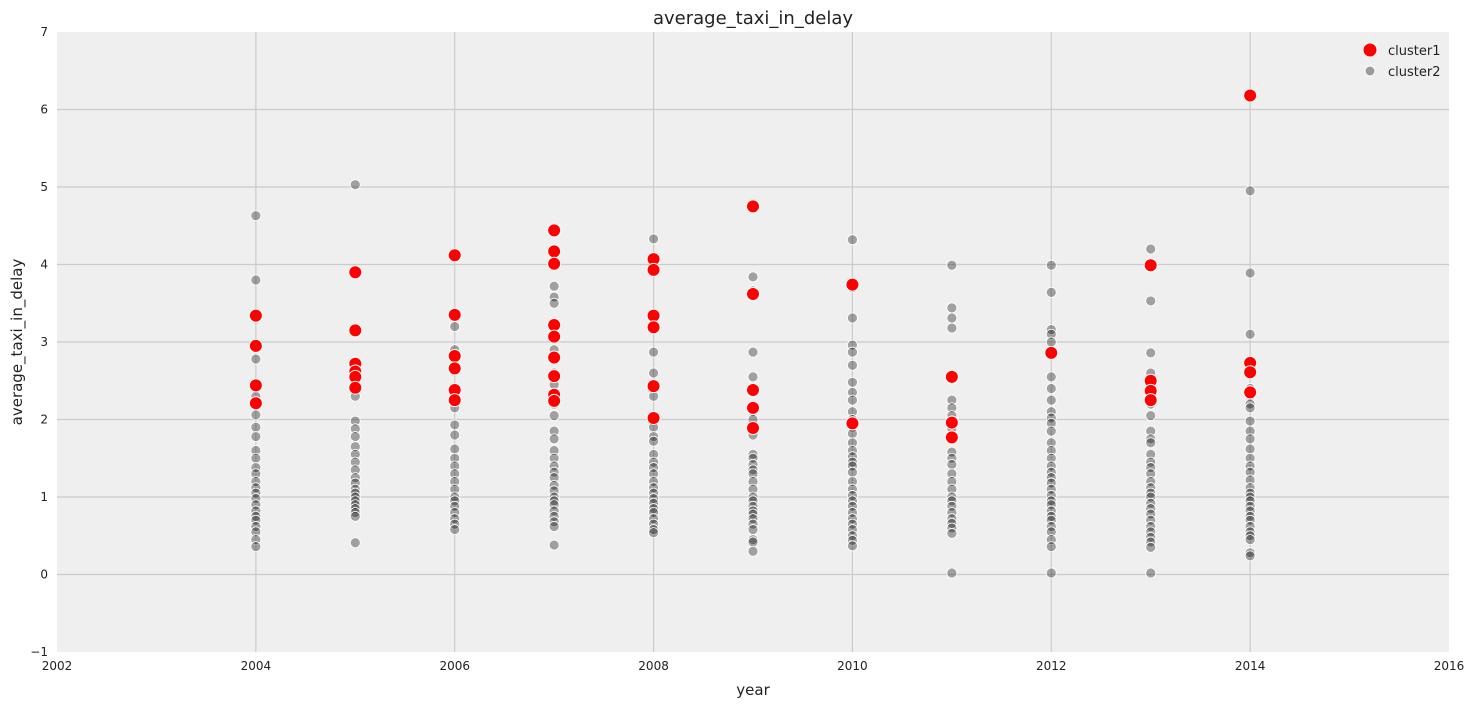 This screenshot has width=1475, height=707. Describe the element at coordinates (39, 342) in the screenshot. I see `y-tick-labels: −1 0 1 2 3 4 5 6 7` at that location.